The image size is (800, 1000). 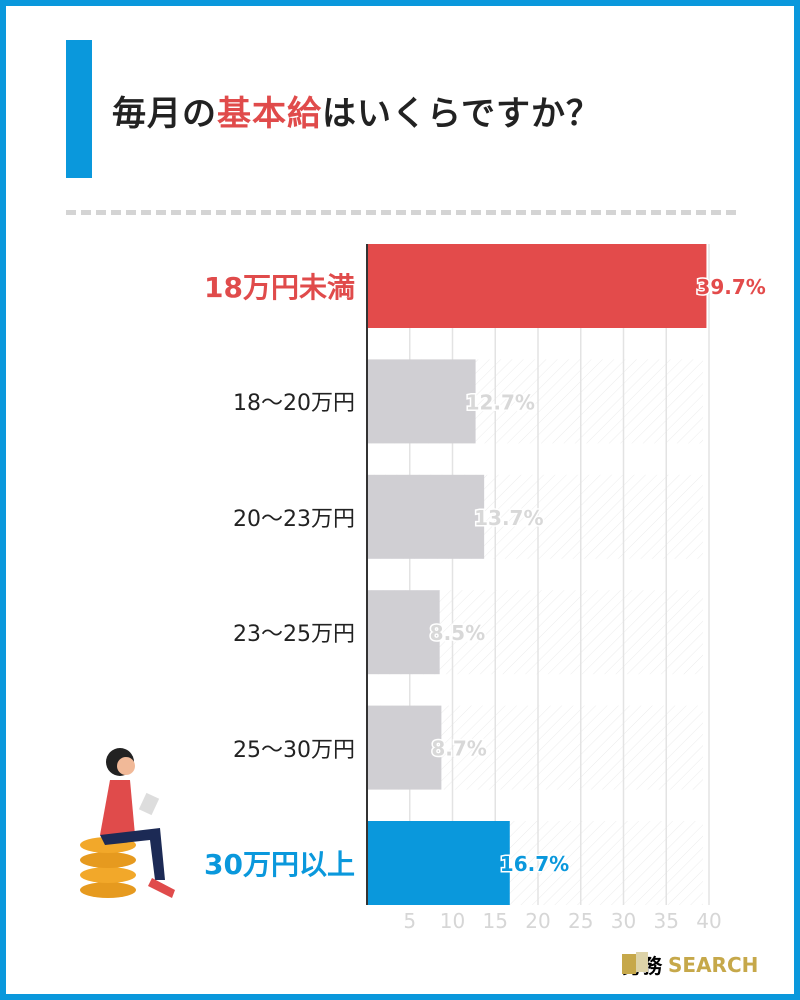 What do you see at coordinates (294, 750) in the screenshot?
I see `category-label: 25〜30万円` at bounding box center [294, 750].